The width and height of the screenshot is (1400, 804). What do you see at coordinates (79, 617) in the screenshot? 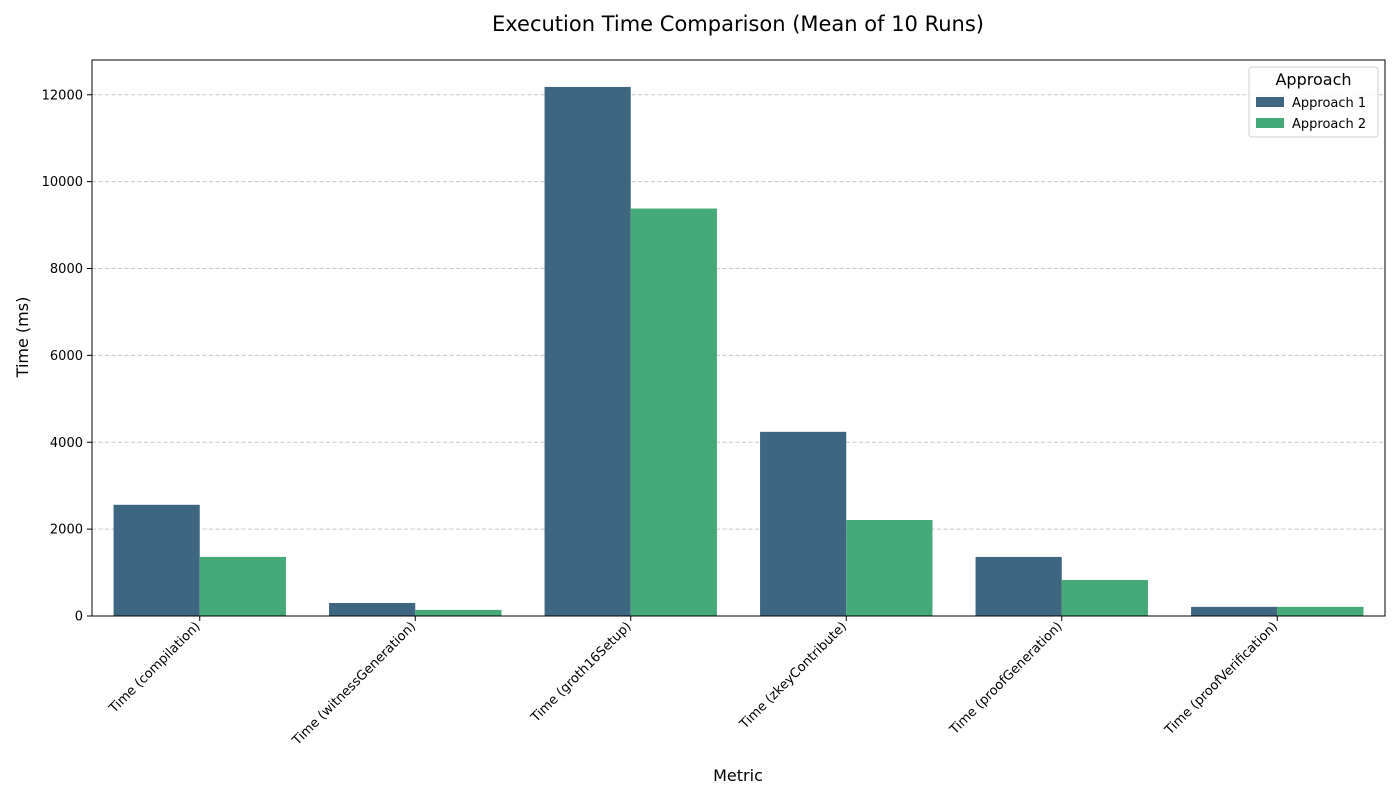
I see `y-tick-label: 0` at bounding box center [79, 617].